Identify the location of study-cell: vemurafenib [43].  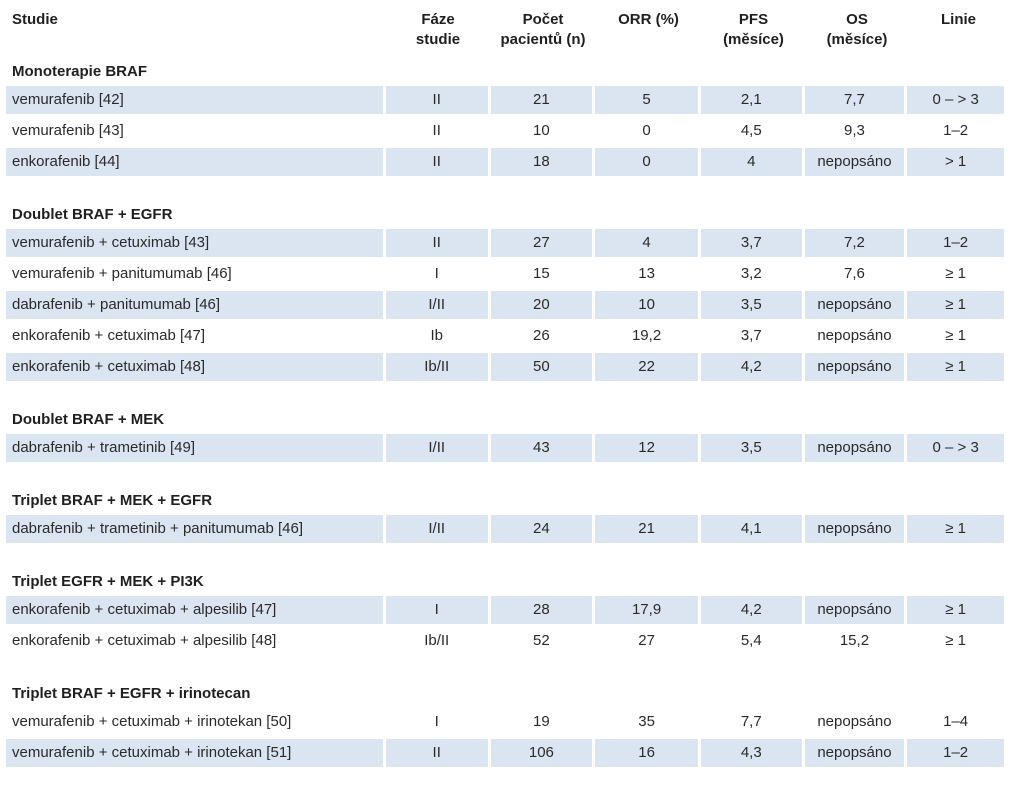
(68, 130).